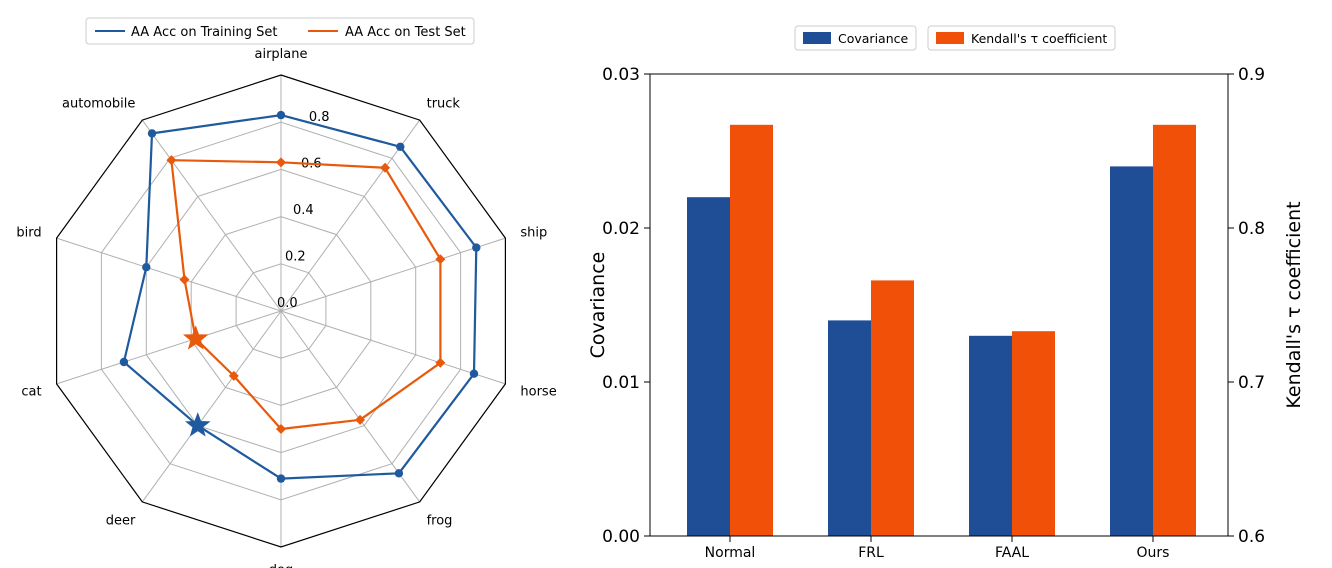  Describe the element at coordinates (873, 38) in the screenshot. I see `legend-label-covariance: Covariance` at that location.